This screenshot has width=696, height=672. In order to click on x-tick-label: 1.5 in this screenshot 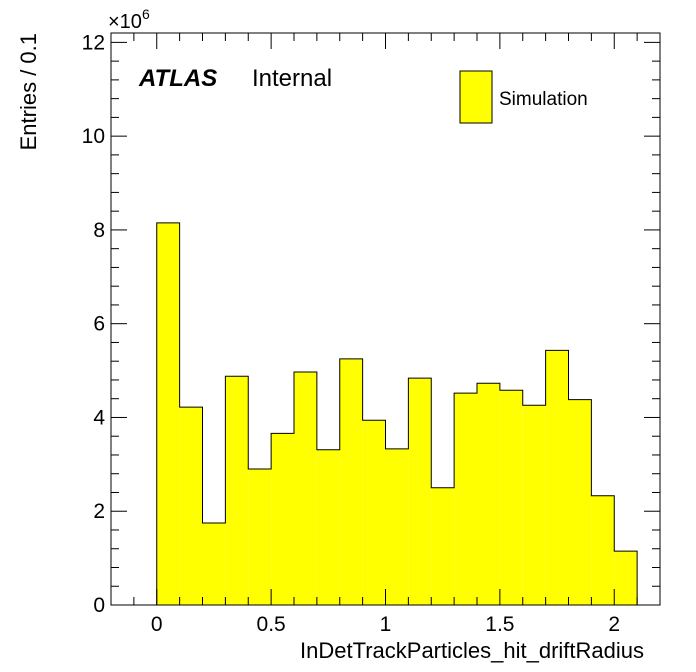, I will do `click(499, 624)`.